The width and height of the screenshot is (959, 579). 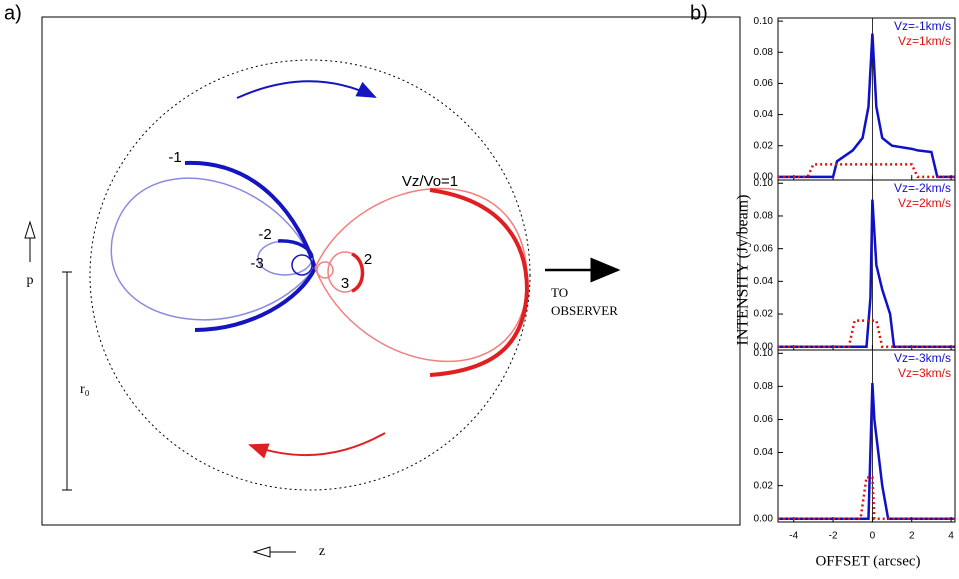 What do you see at coordinates (430, 181) in the screenshot?
I see `loop-label: Vz/Vo=1` at bounding box center [430, 181].